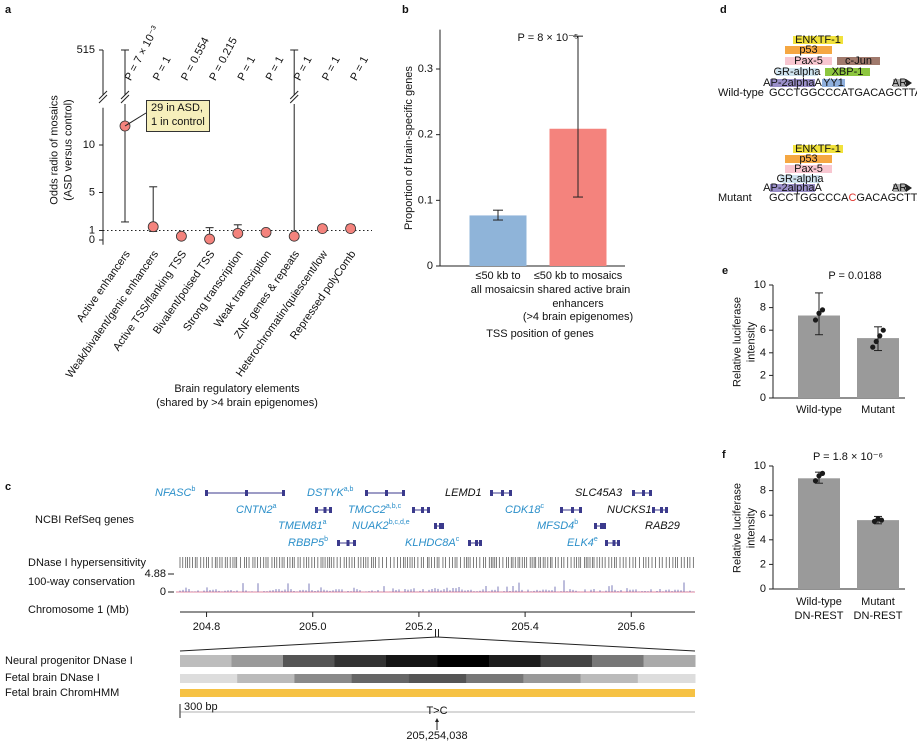  I want to click on factor-label: Pax-5, so click(808, 169).